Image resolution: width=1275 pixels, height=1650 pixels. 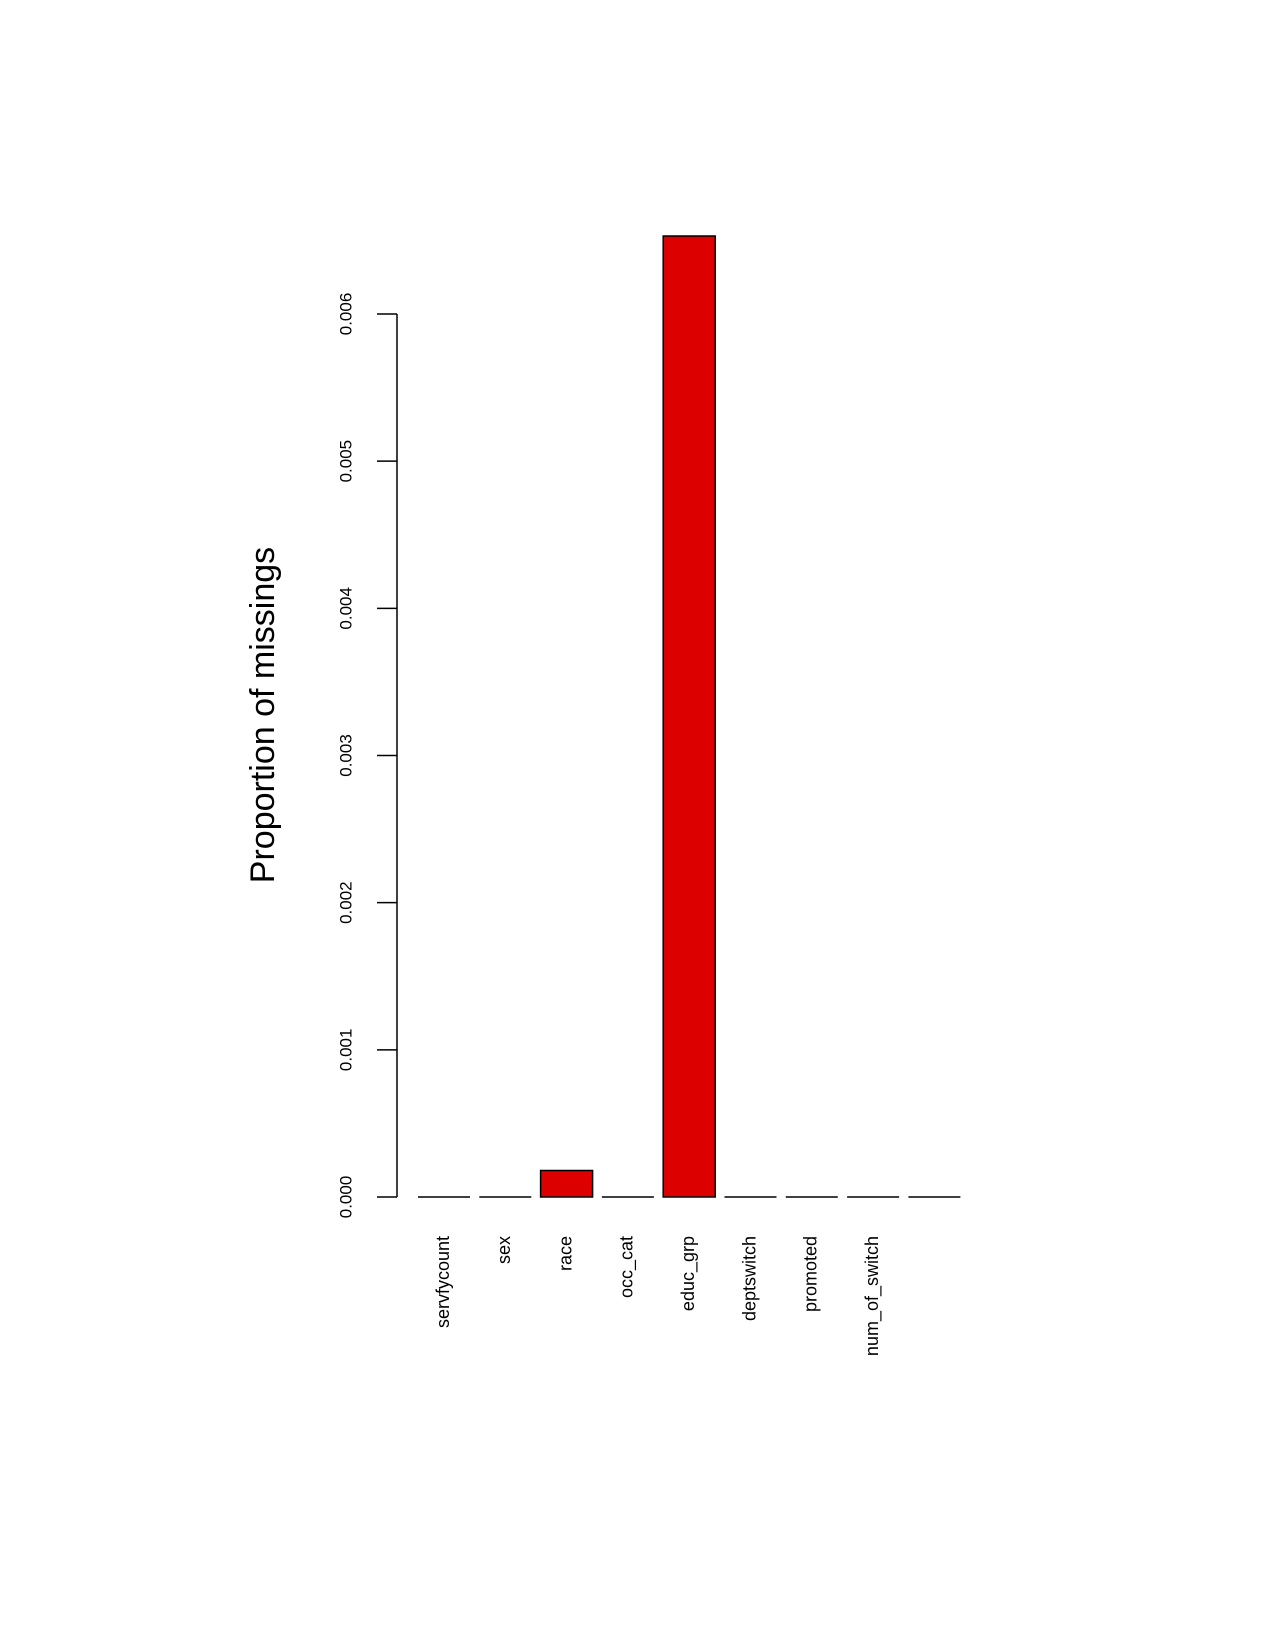 I want to click on y-tick-label: 0.002, so click(x=345, y=902).